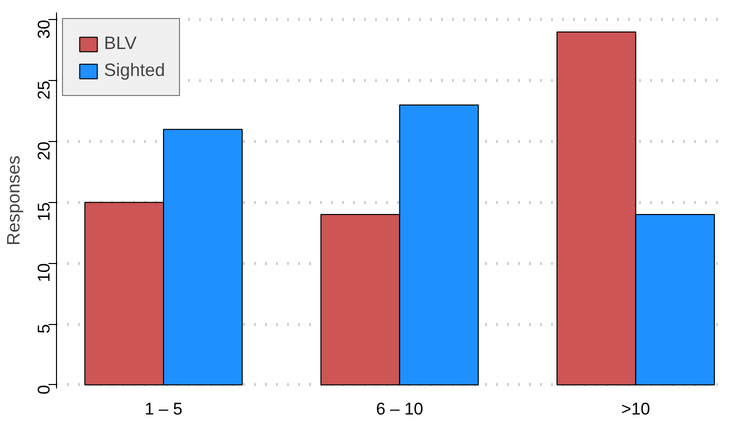  I want to click on y-tick-label: 30, so click(44, 29).